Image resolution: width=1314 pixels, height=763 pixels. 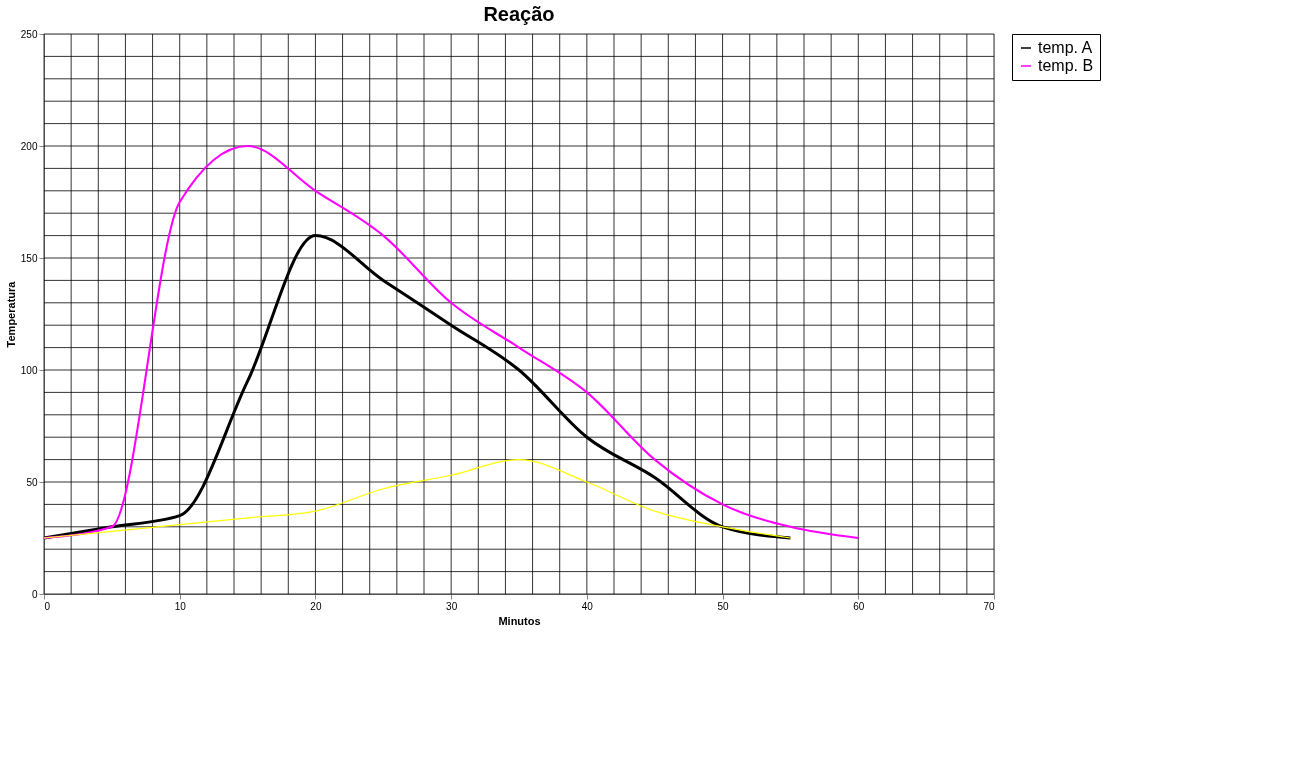 What do you see at coordinates (32, 482) in the screenshot?
I see `y-tick-label: 50` at bounding box center [32, 482].